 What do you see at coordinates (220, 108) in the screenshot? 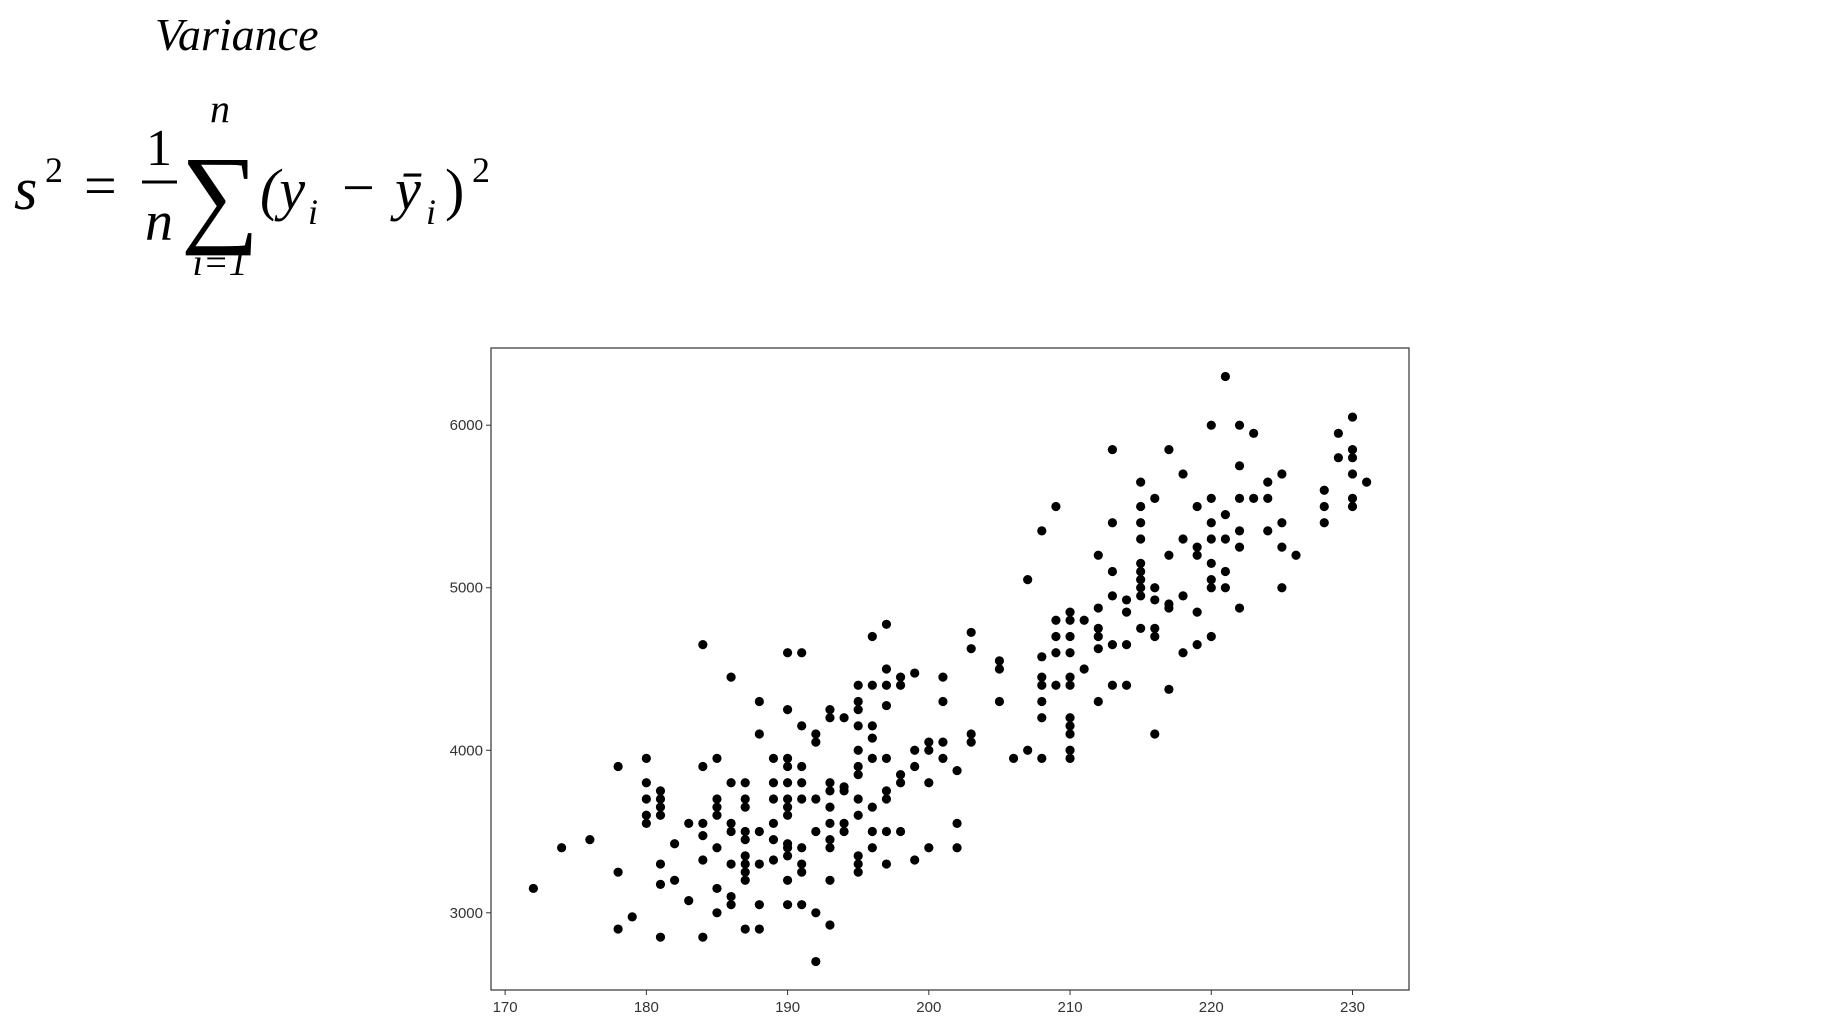
I see `formula-upper: n` at bounding box center [220, 108].